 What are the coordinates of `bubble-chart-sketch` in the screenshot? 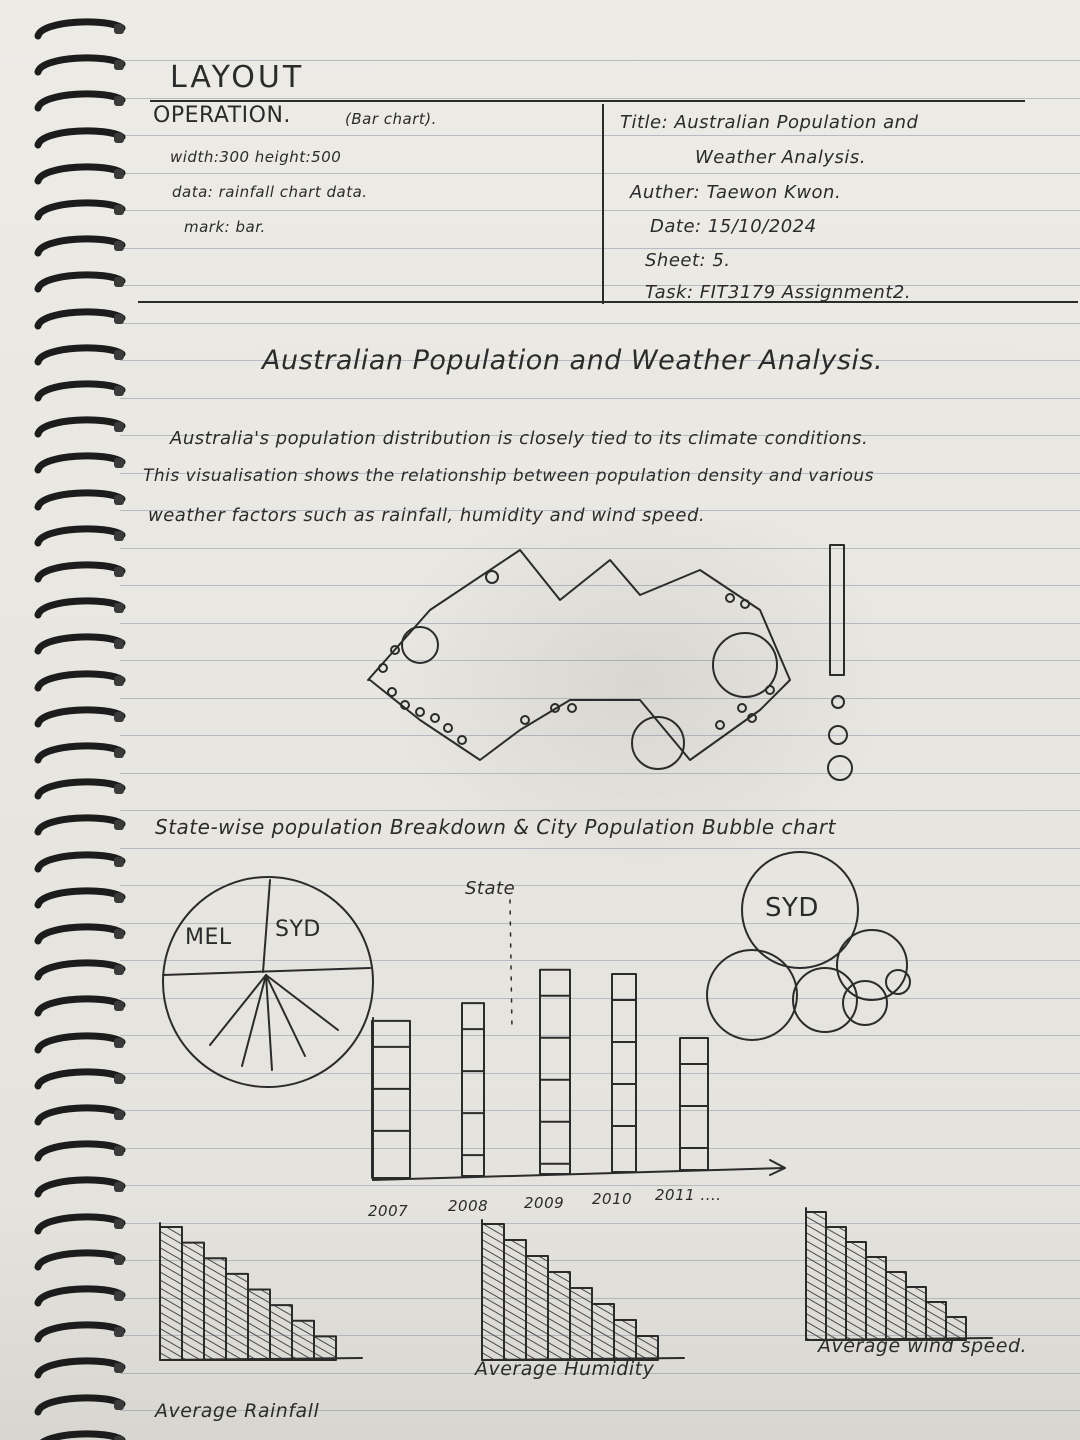 It's located at (808, 946).